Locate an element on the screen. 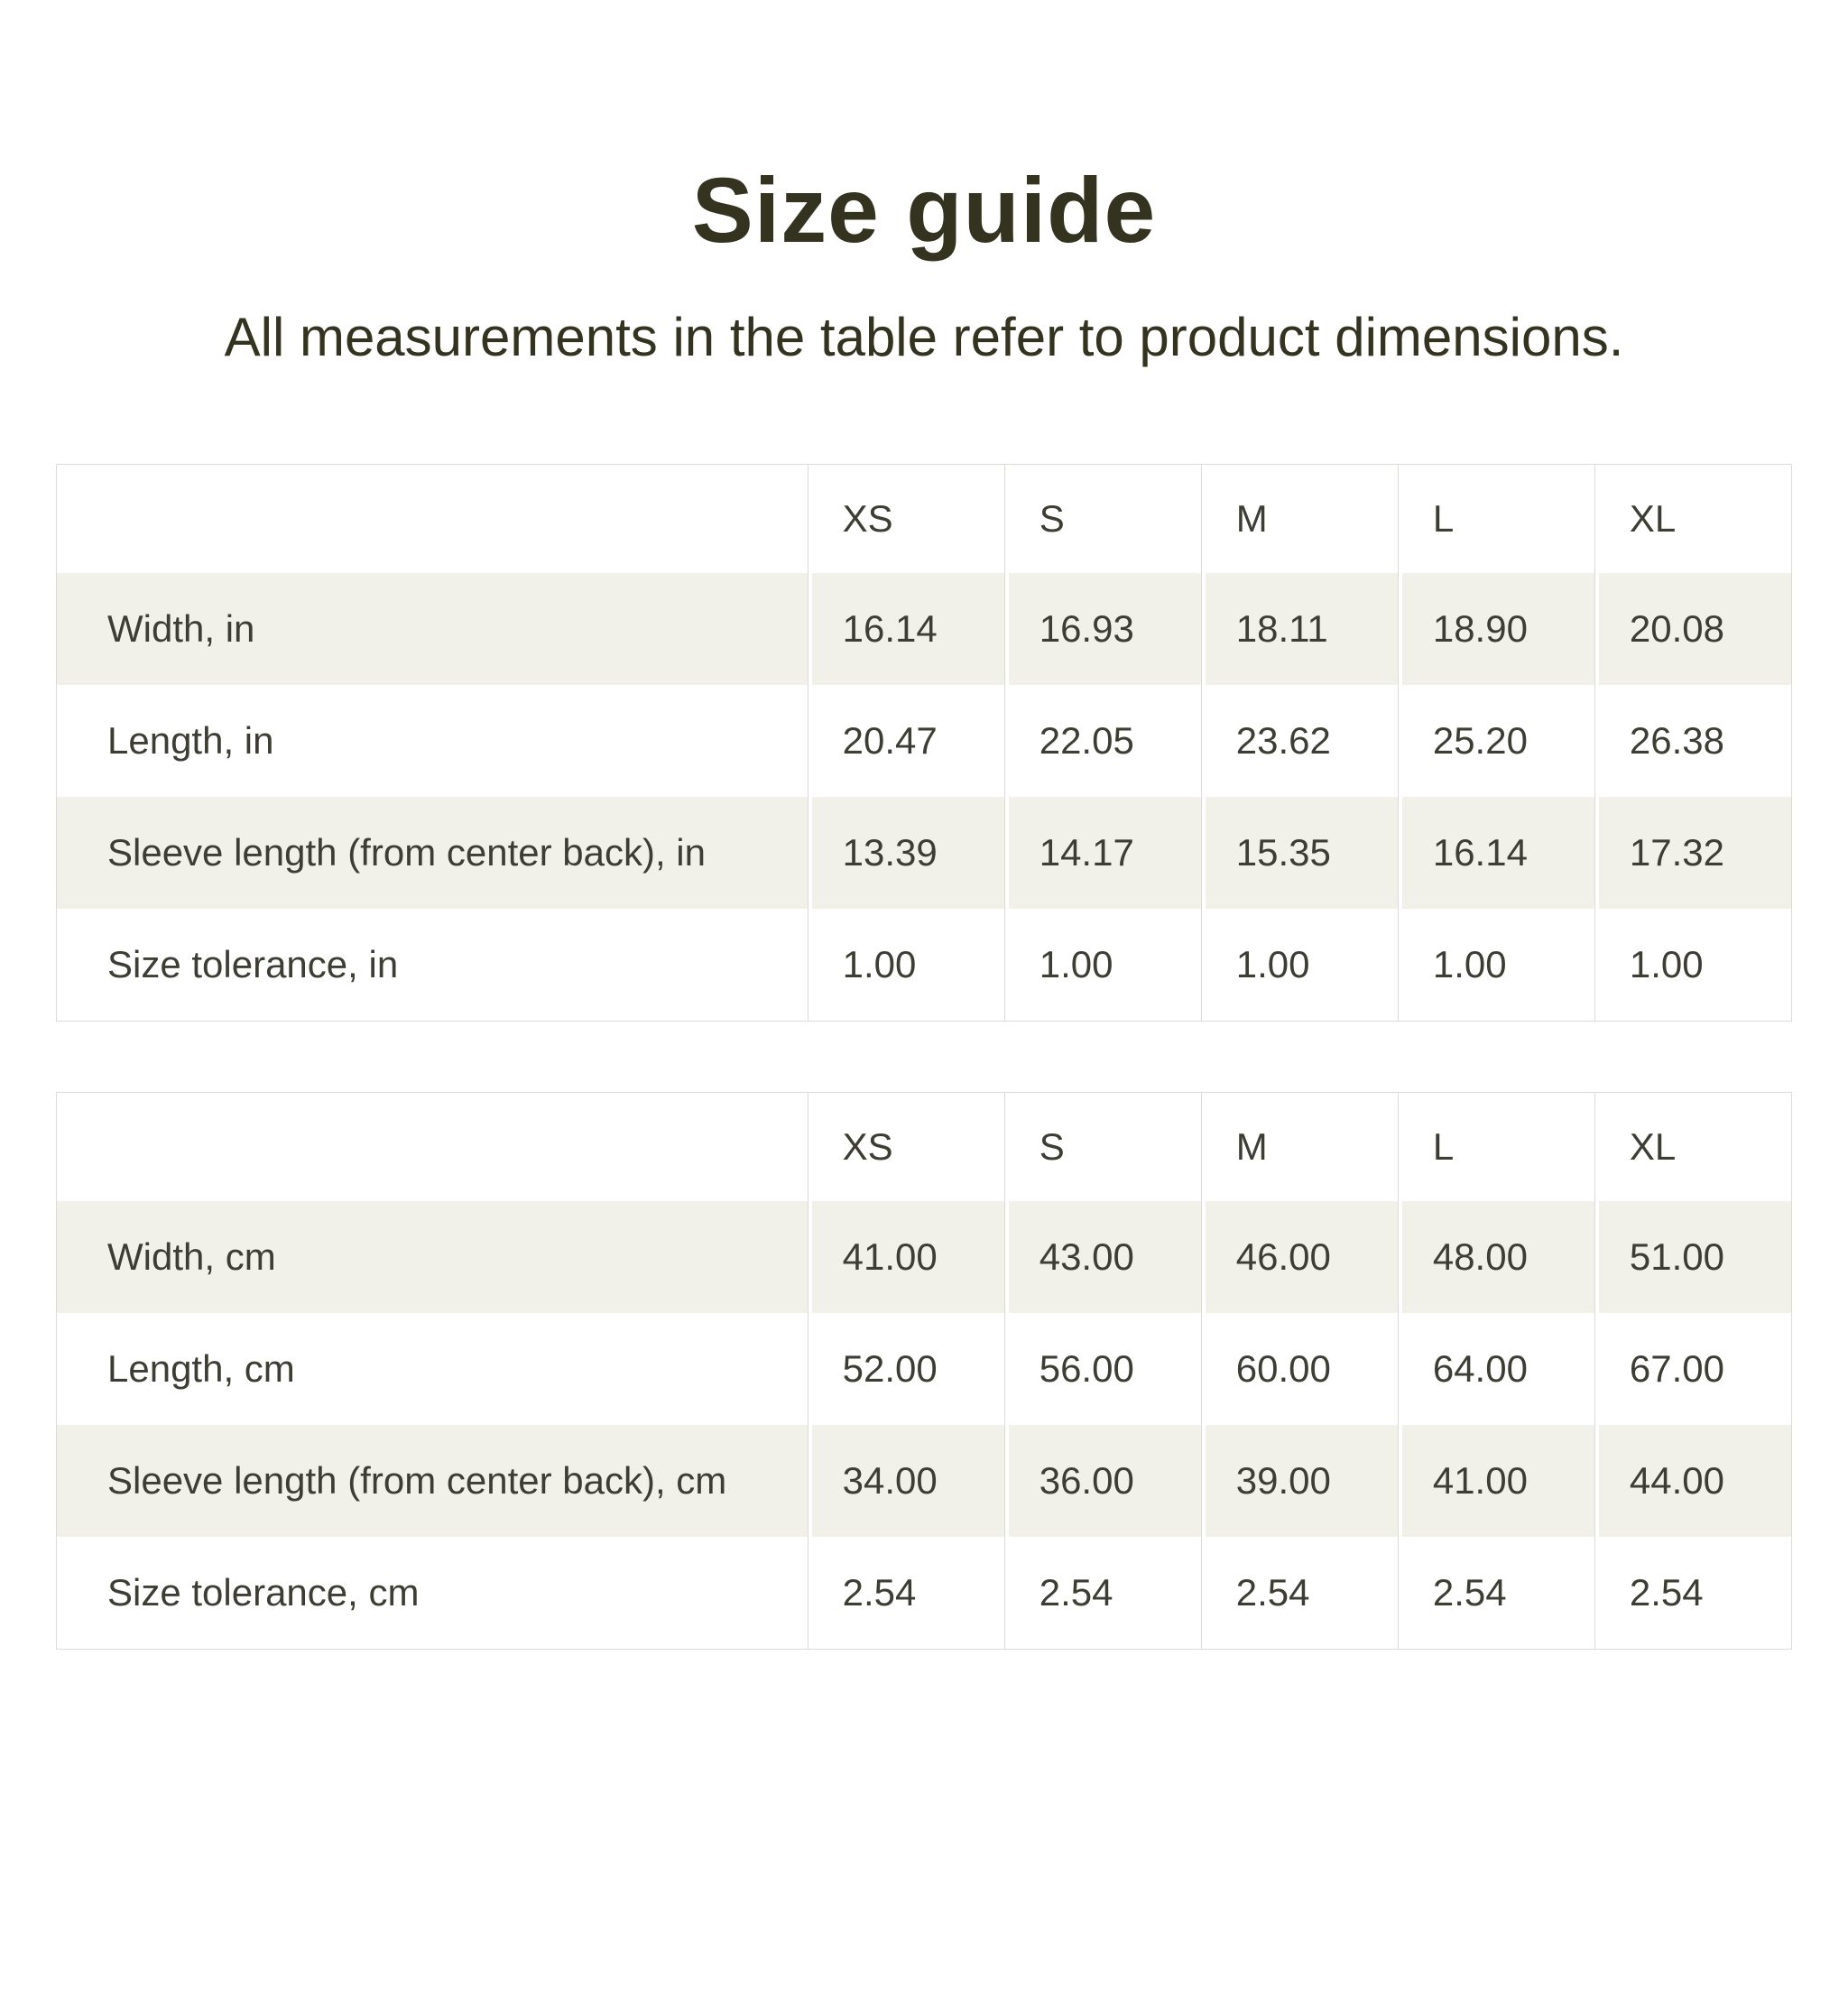 Image resolution: width=1848 pixels, height=2007 pixels. size-value: 44.00 is located at coordinates (1693, 1481).